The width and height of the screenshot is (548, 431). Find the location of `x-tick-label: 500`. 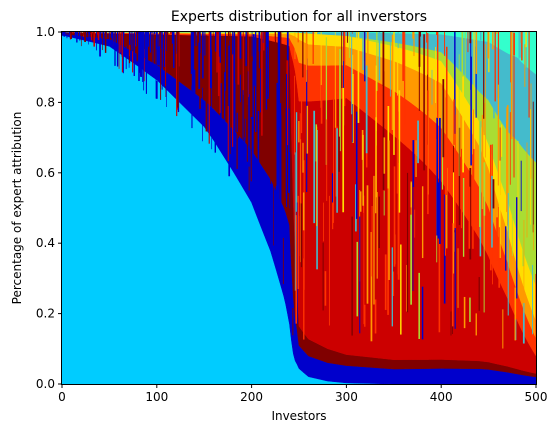

x-tick-label: 500 is located at coordinates (536, 397).